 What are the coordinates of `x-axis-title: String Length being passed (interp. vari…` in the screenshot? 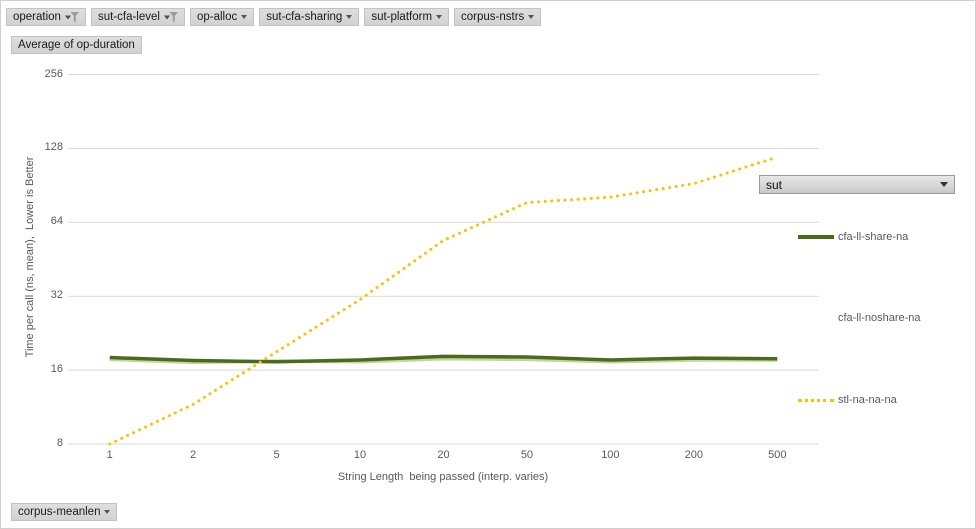 It's located at (443, 477).